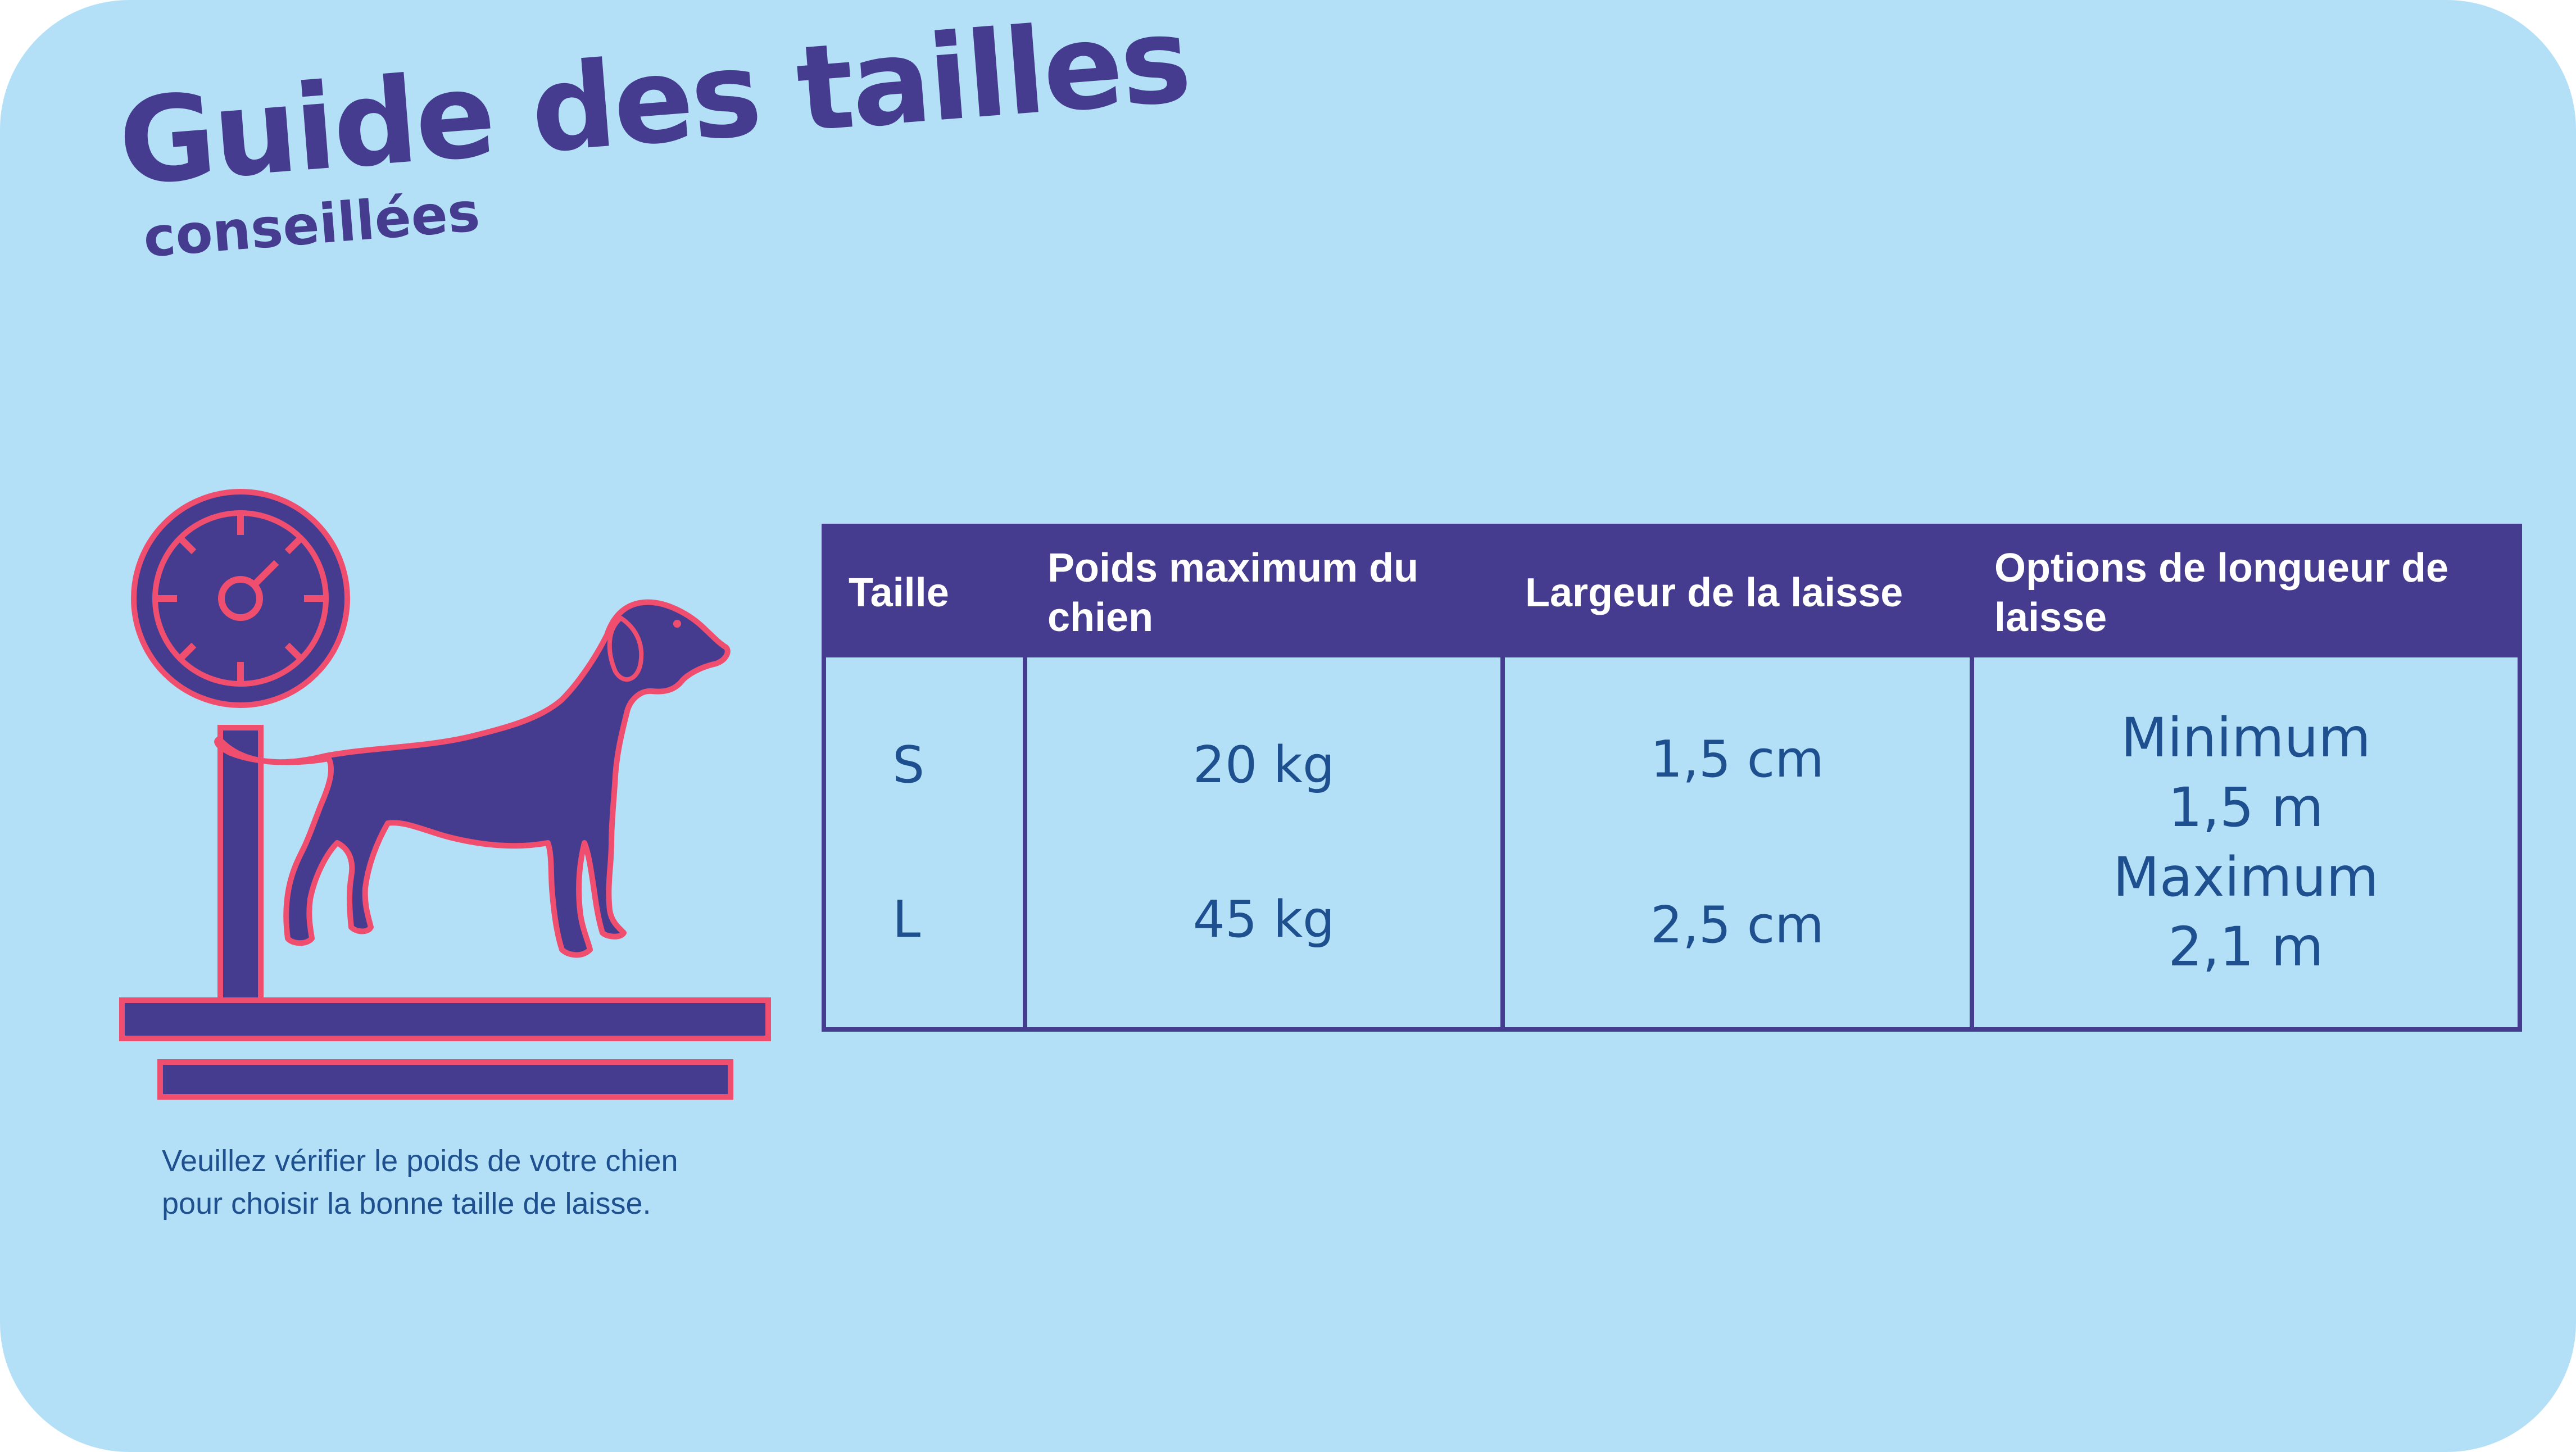 This screenshot has width=2576, height=1452. Describe the element at coordinates (2246, 737) in the screenshot. I see `length-minimum-label: Minimum` at that location.